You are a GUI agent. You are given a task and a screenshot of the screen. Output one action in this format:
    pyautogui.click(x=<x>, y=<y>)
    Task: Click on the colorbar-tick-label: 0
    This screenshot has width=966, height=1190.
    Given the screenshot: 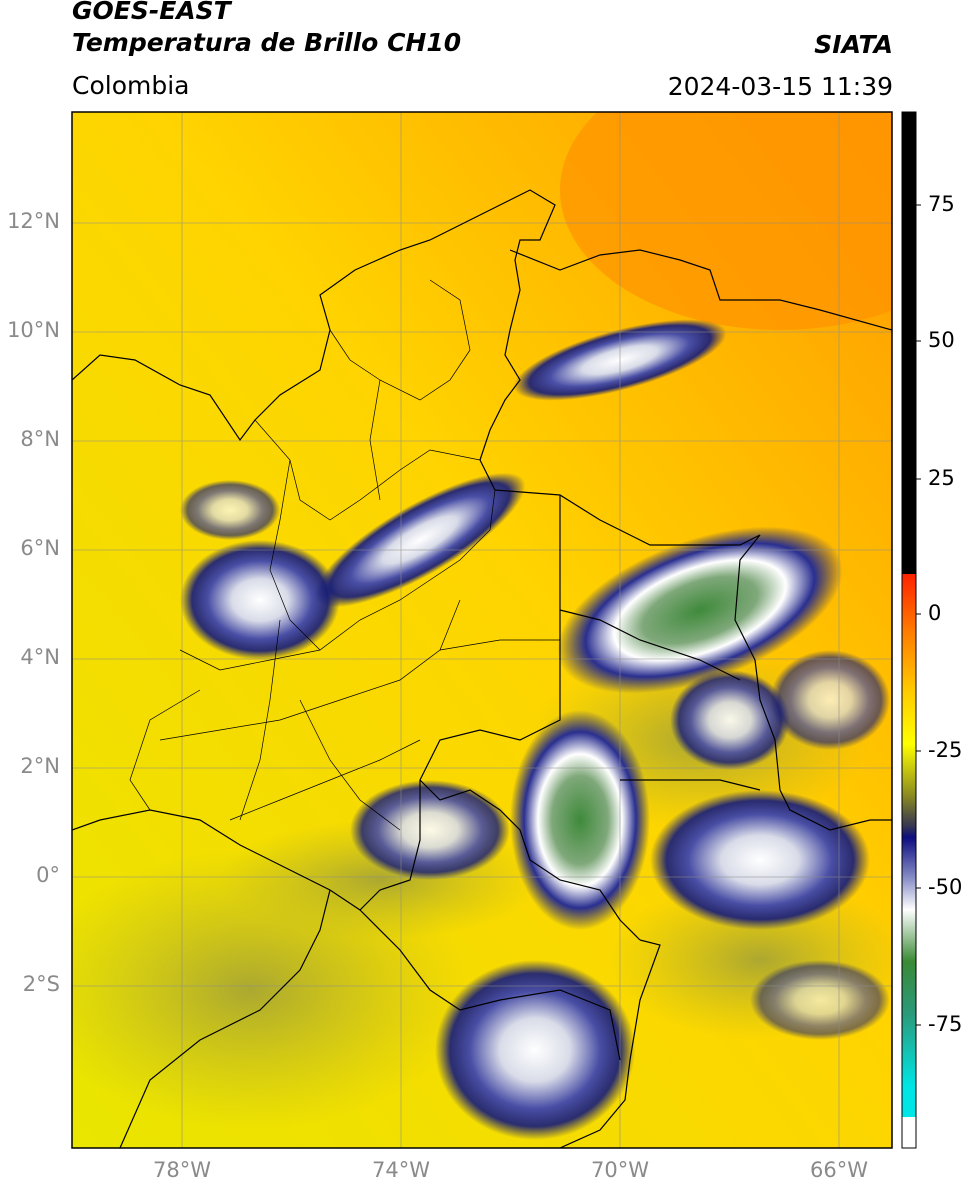 What is the action you would take?
    pyautogui.click(x=935, y=613)
    